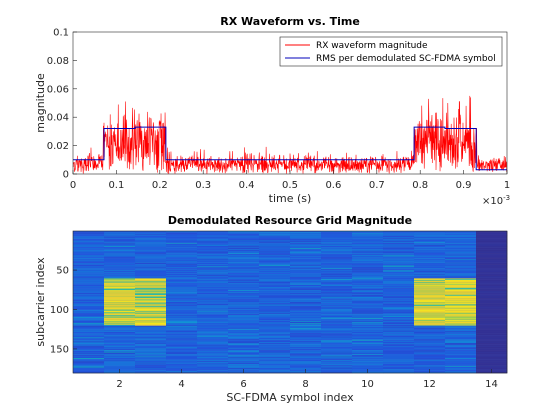  I want to click on waveform-y-ticks: 00.020.040.060.080.1, so click(62, 104).